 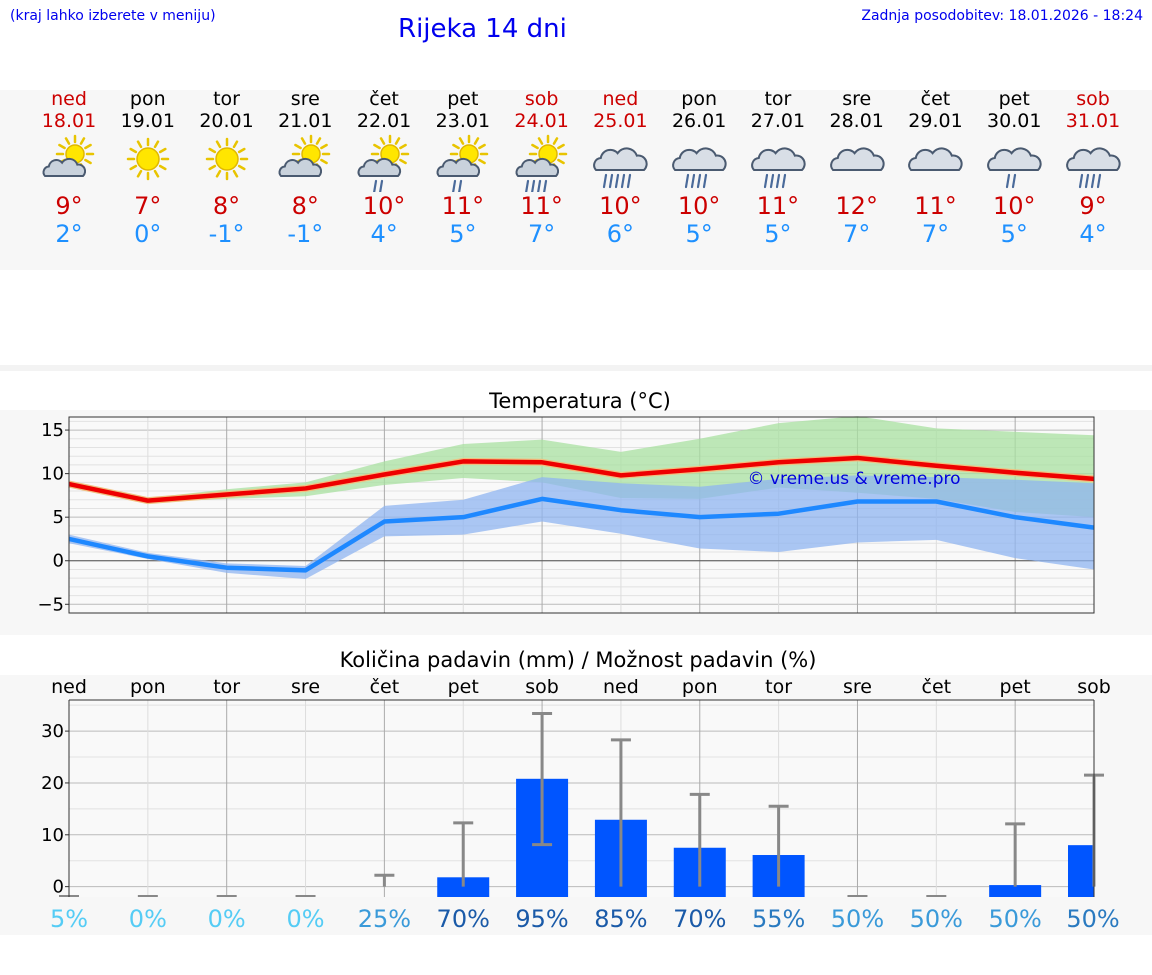 I want to click on temp-min: 2°, so click(x=69, y=234).